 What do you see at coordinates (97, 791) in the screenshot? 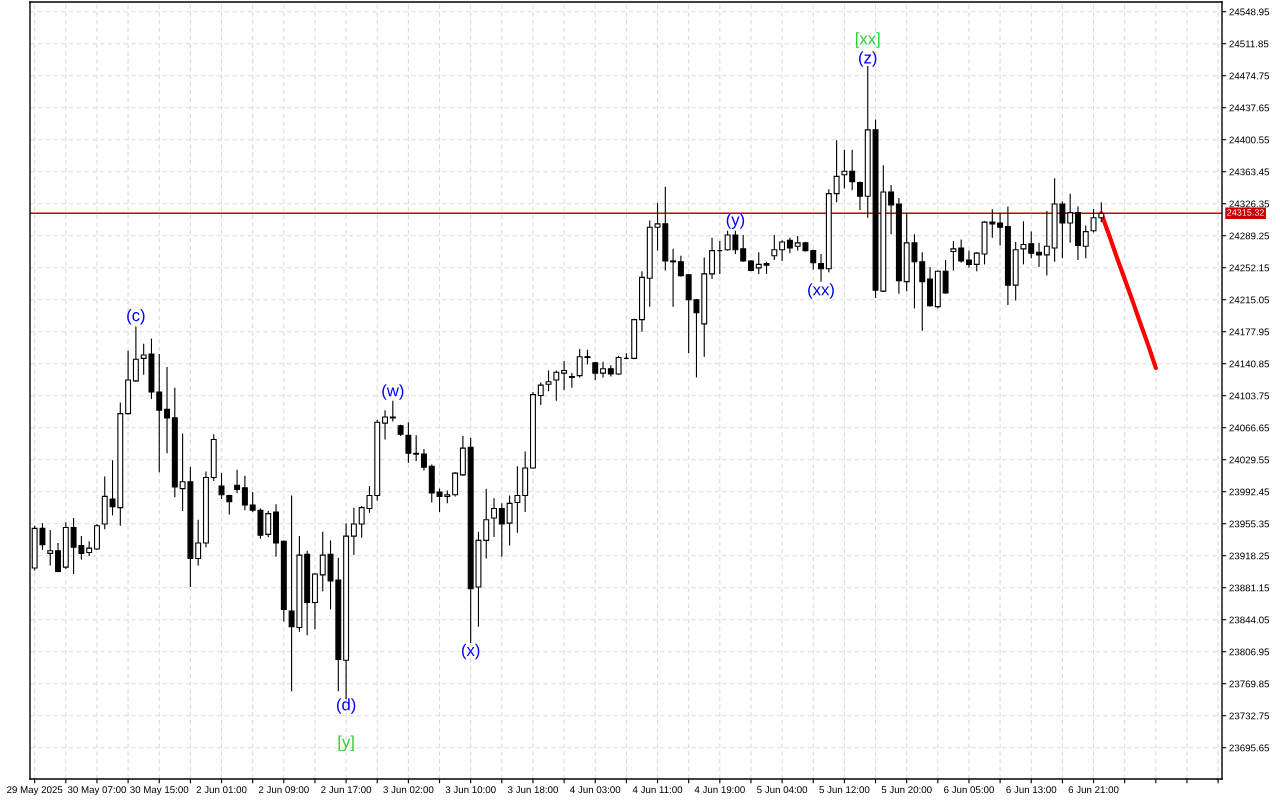
I see `x-tick-label: 30 May 07:00` at bounding box center [97, 791].